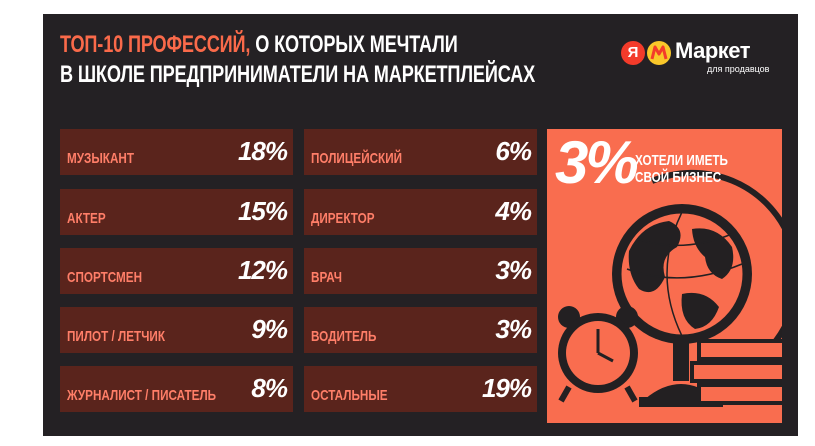 The image size is (815, 446). I want to click on title-rest: О КОТОРЫХ МЕЧТАЛИ, so click(354, 44).